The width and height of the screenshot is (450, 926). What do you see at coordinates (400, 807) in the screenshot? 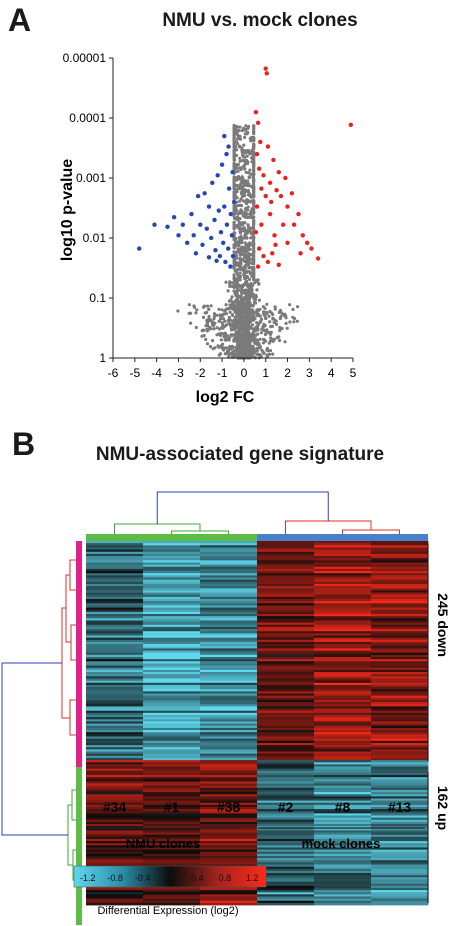
I see `column-label: #13` at bounding box center [400, 807].